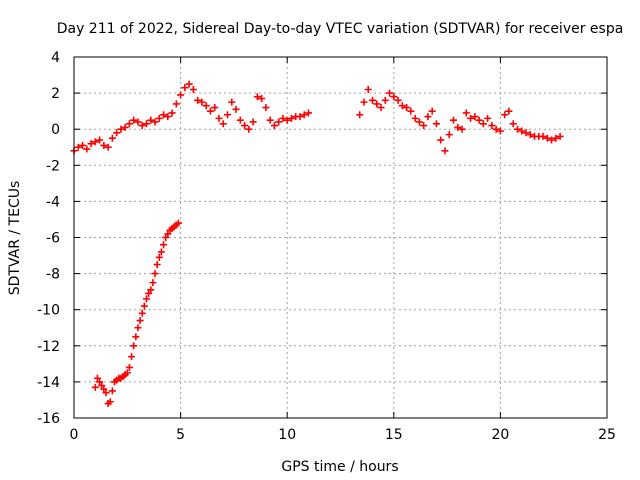  Describe the element at coordinates (287, 435) in the screenshot. I see `x-tick-label: 10` at that location.